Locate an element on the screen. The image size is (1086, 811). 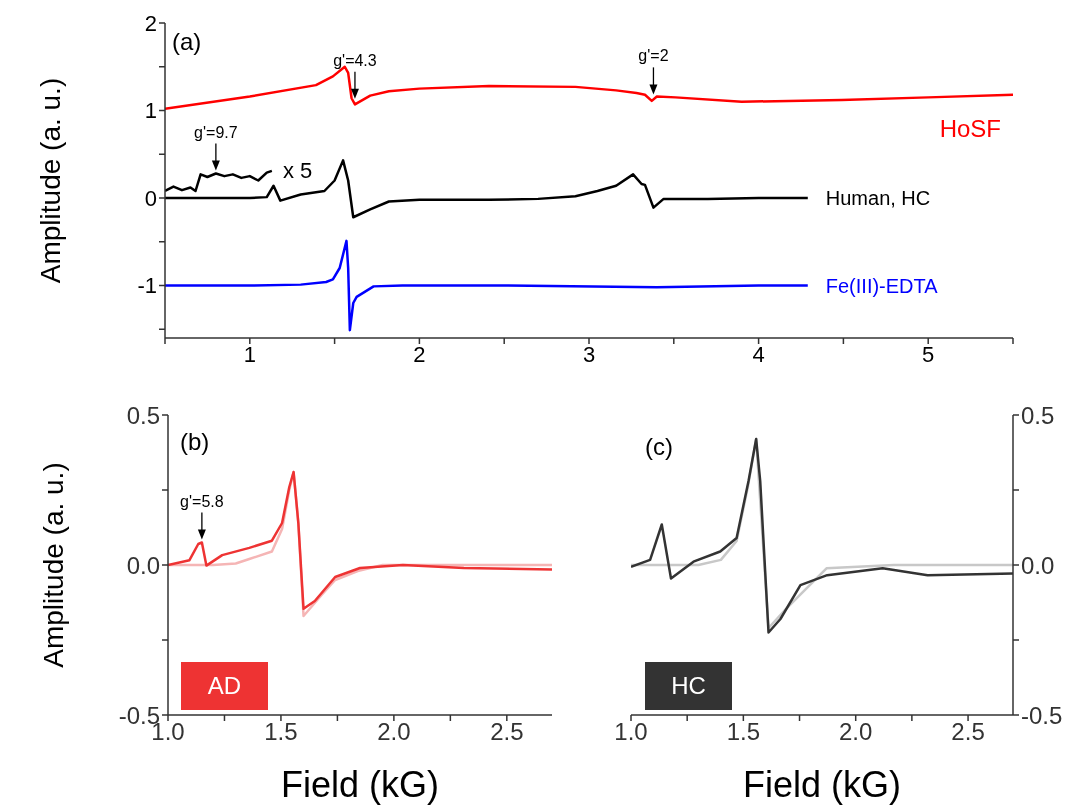
x-tick-label: 5 is located at coordinates (928, 354).